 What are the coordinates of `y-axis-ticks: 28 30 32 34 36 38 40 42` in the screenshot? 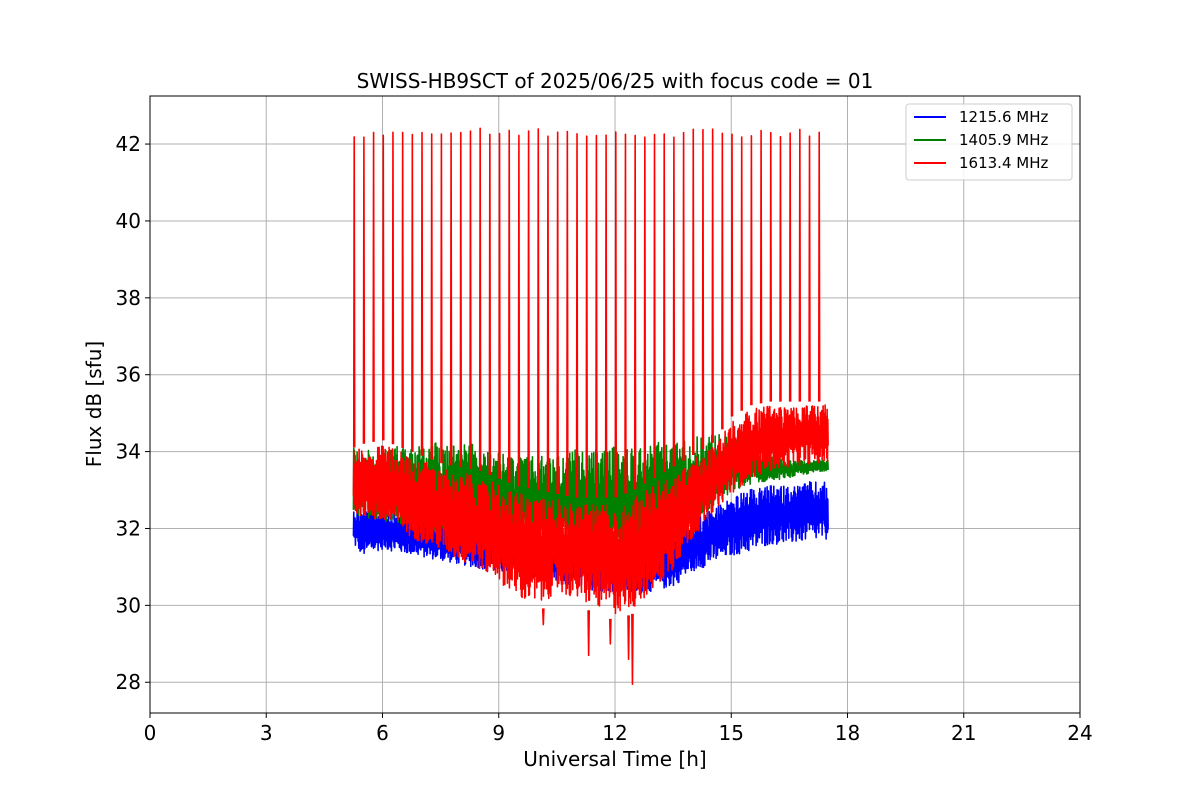 It's located at (133, 413).